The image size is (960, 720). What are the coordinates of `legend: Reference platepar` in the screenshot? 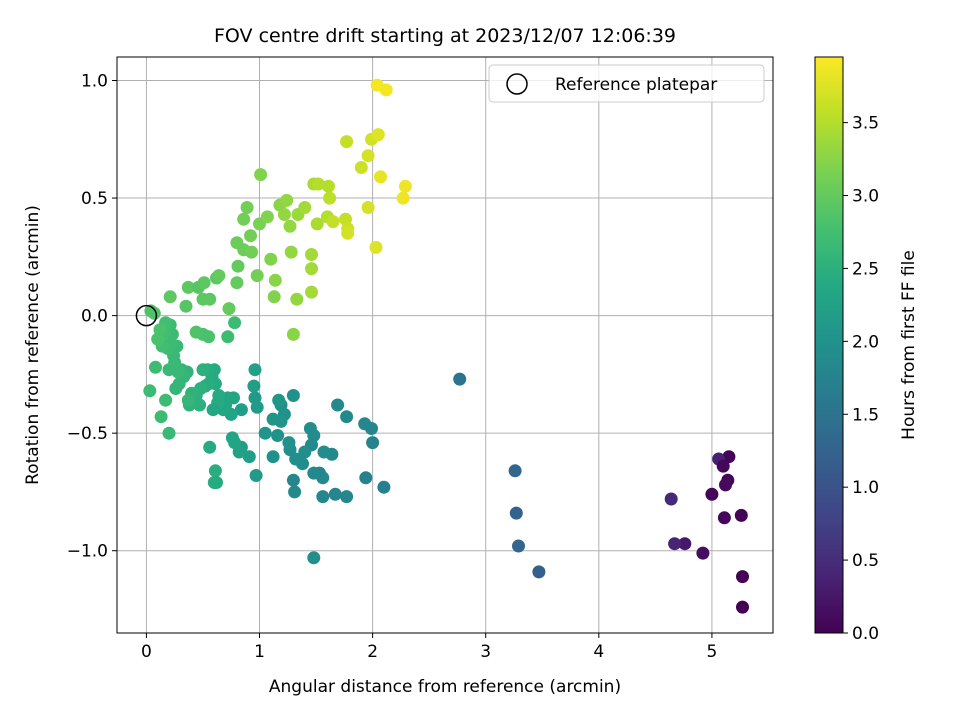 It's located at (626, 83).